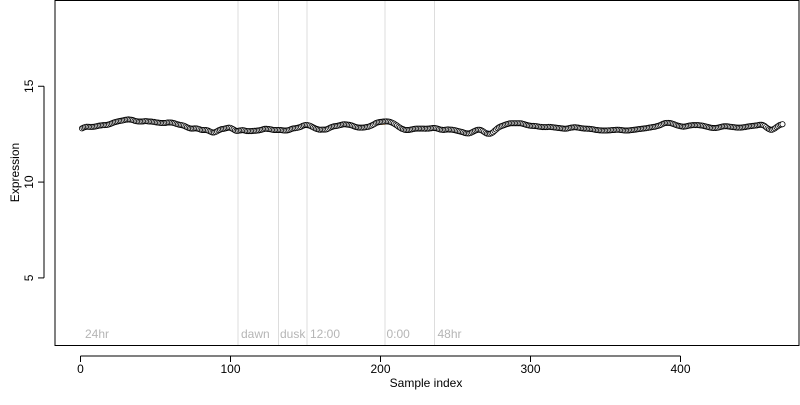 The image size is (800, 405). What do you see at coordinates (80, 369) in the screenshot?
I see `x-tick-label-0: 0` at bounding box center [80, 369].